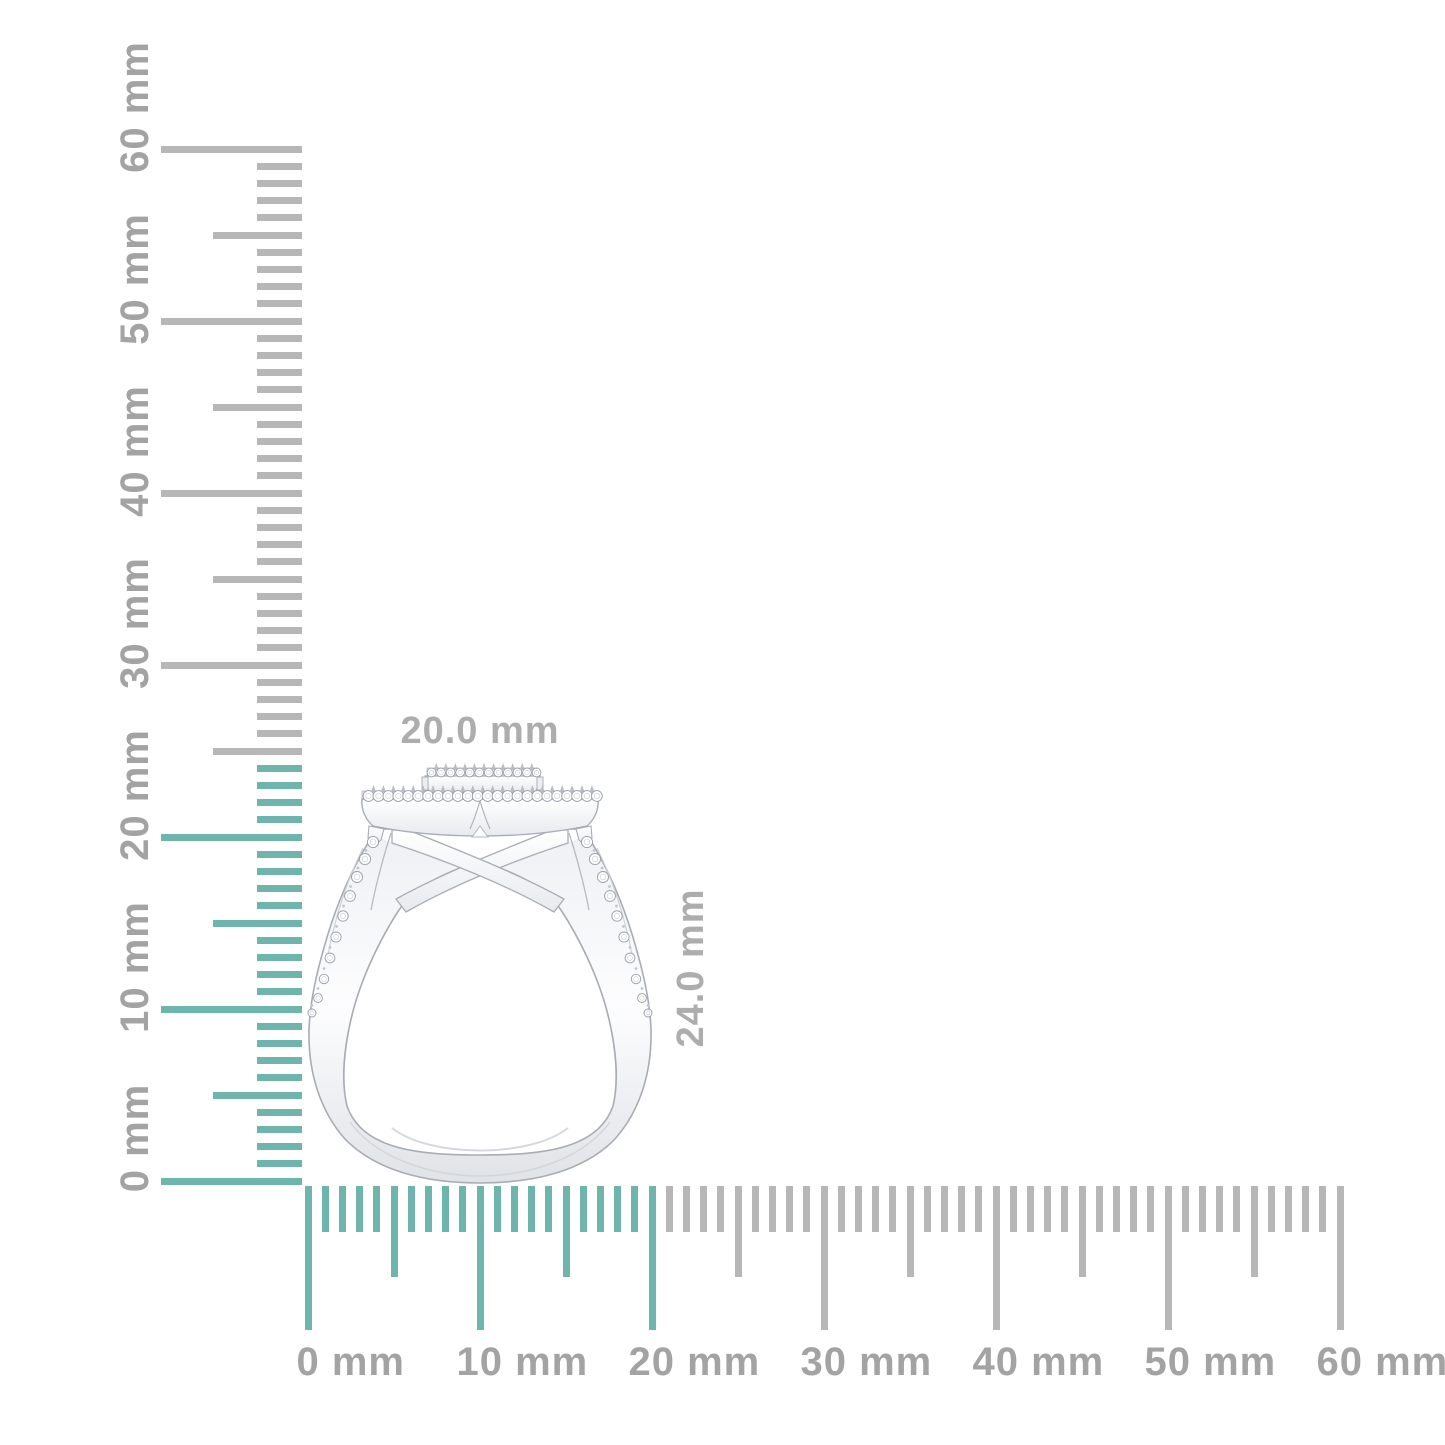  Describe the element at coordinates (910, 1231) in the screenshot. I see `h-tick-35mm` at that location.